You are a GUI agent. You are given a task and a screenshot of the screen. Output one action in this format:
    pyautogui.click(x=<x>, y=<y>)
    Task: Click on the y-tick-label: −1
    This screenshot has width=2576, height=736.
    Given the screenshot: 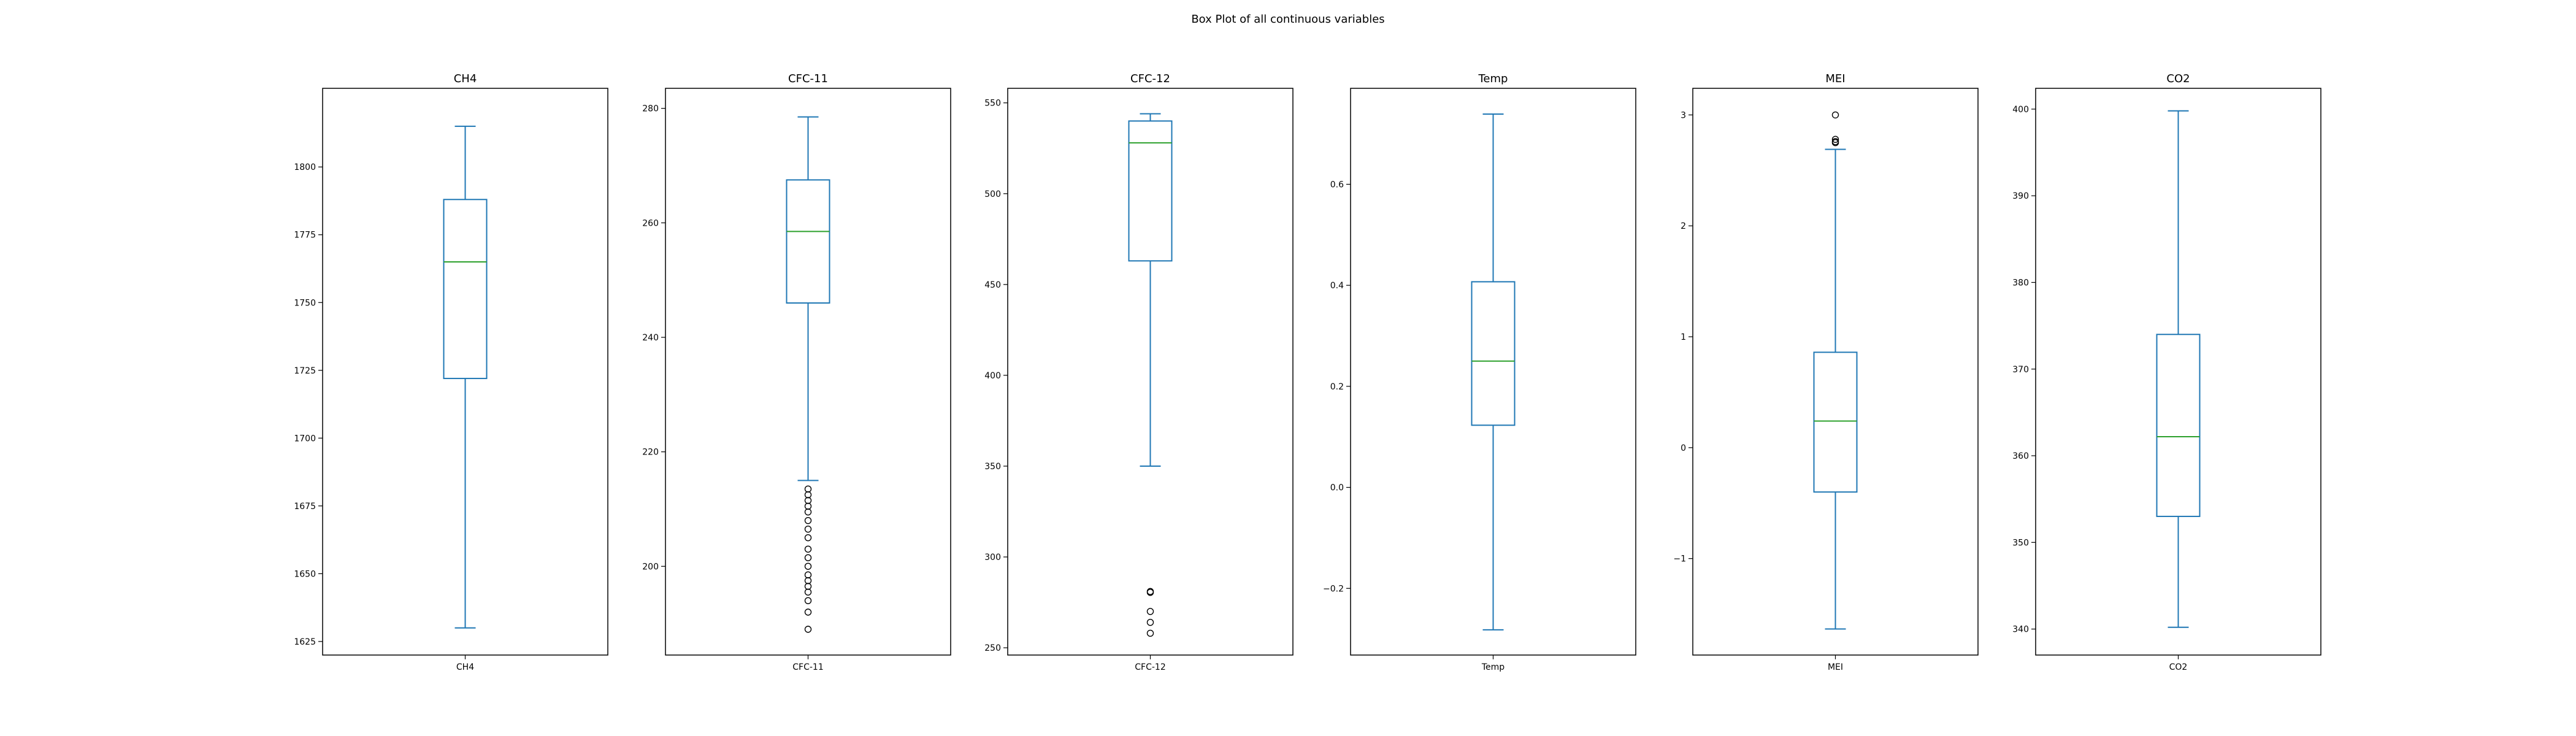 What is the action you would take?
    pyautogui.click(x=1679, y=559)
    